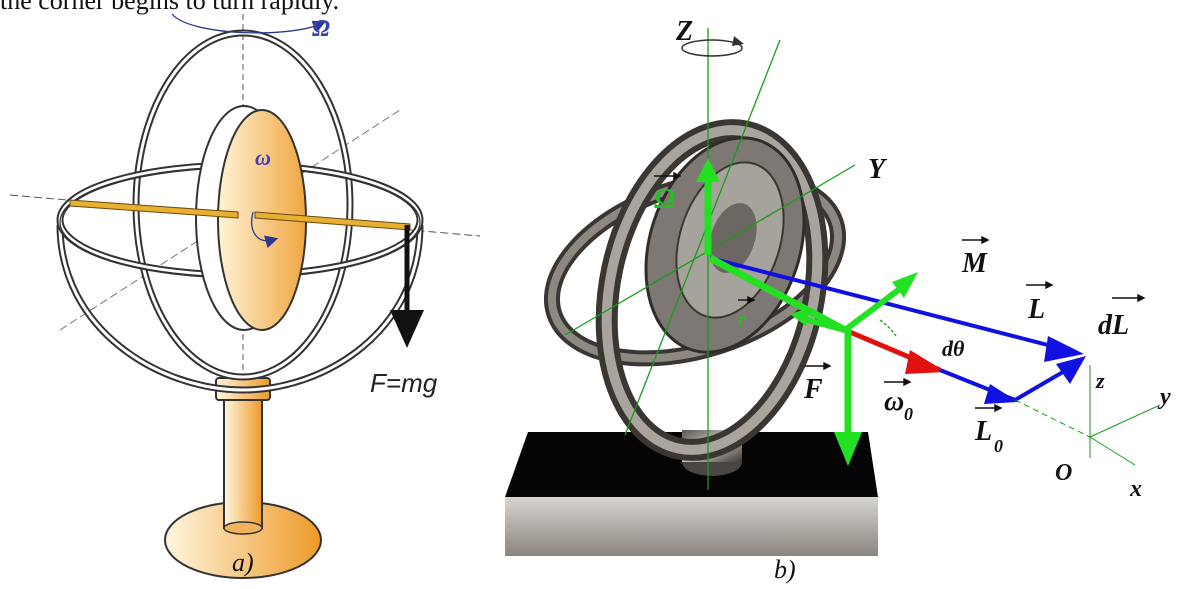  I want to click on axis-x-small, so click(1052, 418).